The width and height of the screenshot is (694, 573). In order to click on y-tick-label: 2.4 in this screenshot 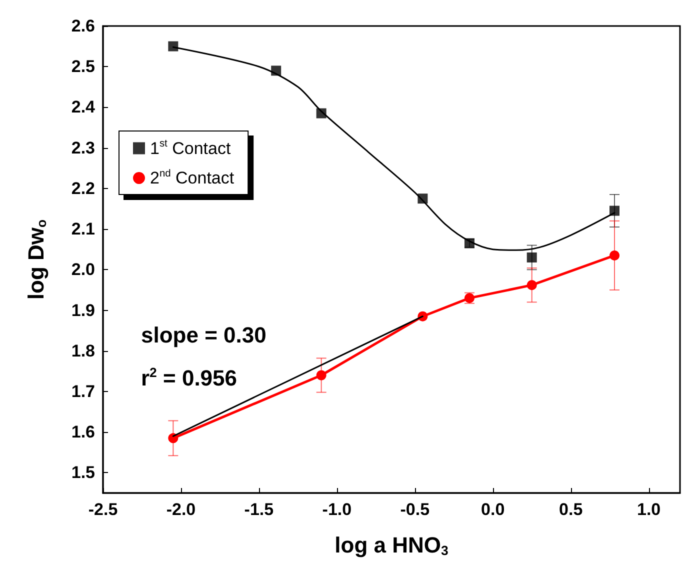, I will do `click(83, 107)`.